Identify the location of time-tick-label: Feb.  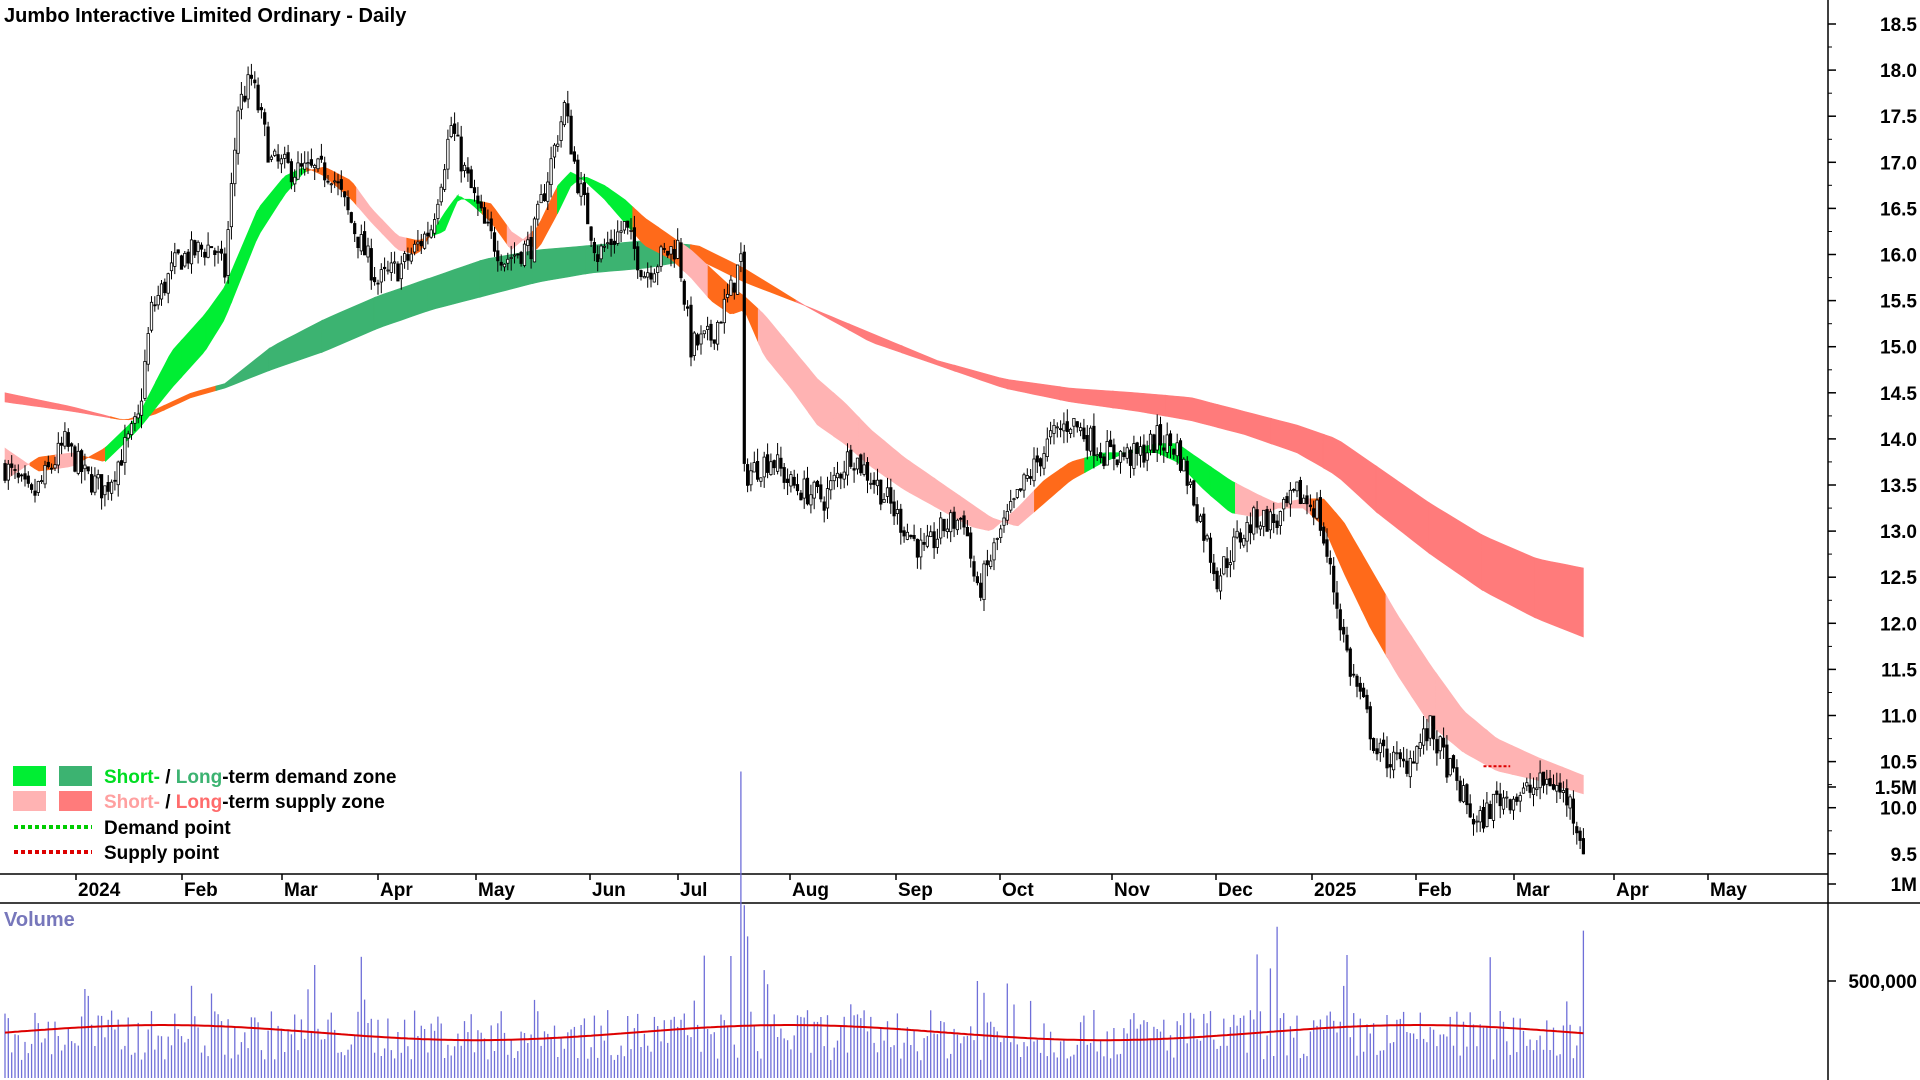
(1435, 890).